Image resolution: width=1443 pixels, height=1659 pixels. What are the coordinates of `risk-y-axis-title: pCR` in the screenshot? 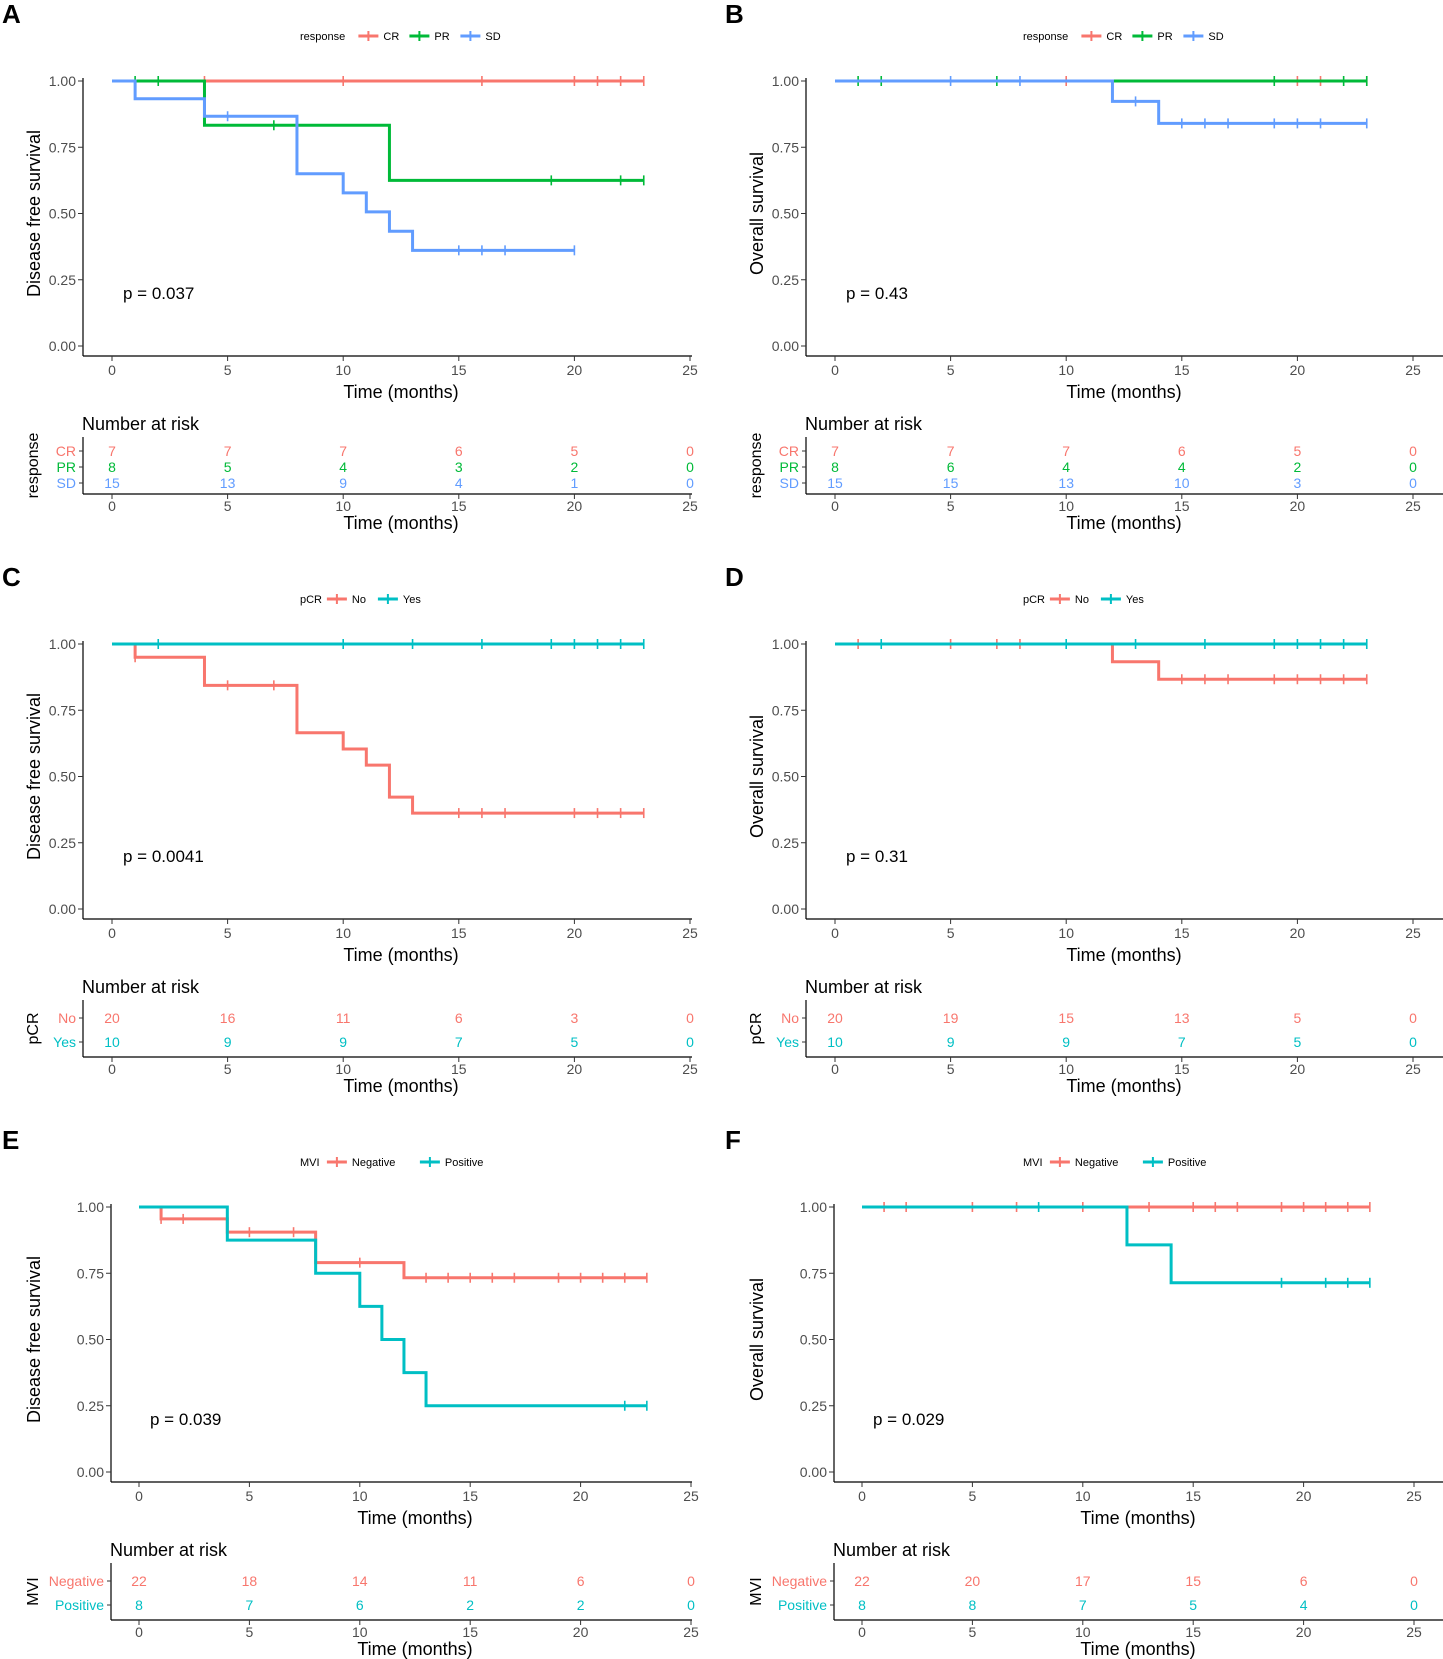 It's located at (33, 1028).